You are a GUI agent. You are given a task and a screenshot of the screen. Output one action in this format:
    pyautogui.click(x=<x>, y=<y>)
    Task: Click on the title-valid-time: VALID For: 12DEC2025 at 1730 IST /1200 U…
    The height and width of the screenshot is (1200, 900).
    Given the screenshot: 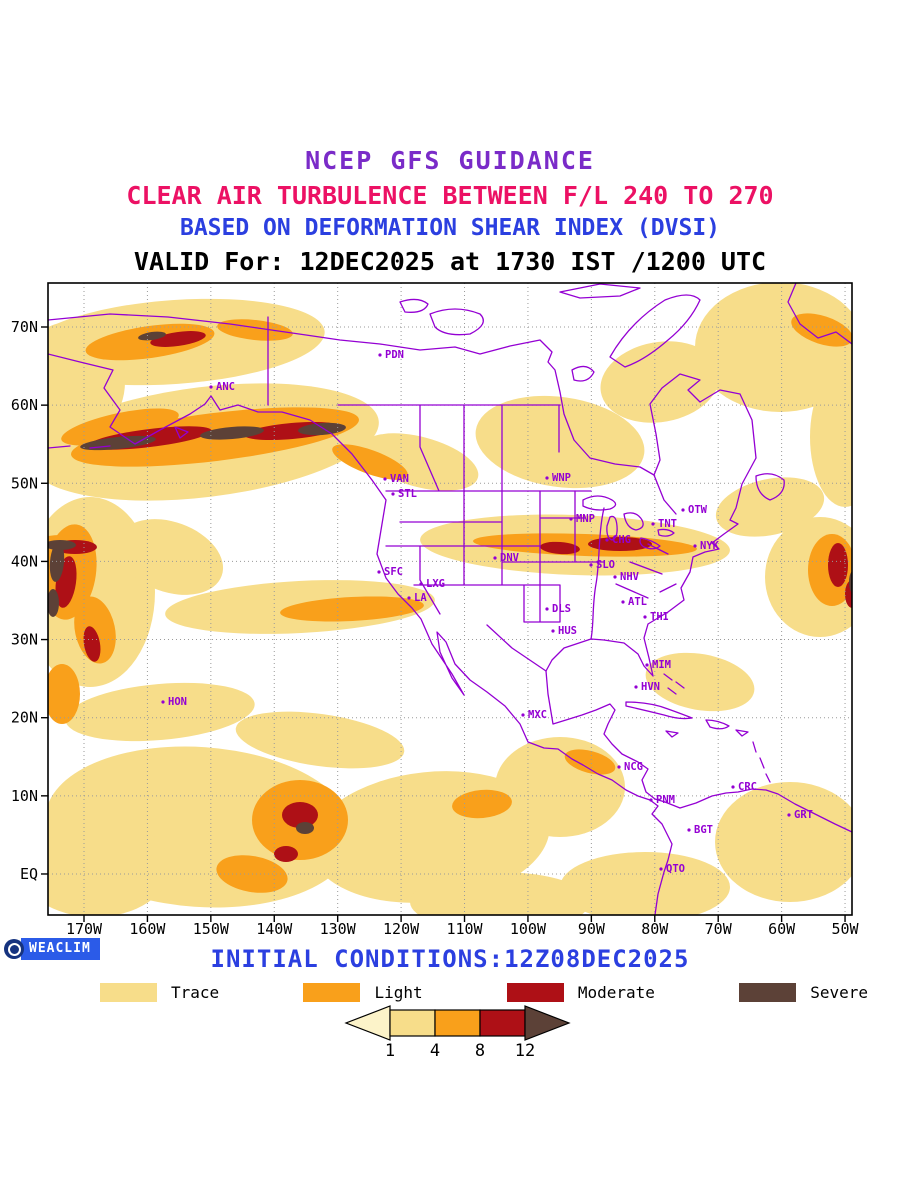 What is the action you would take?
    pyautogui.click(x=450, y=261)
    